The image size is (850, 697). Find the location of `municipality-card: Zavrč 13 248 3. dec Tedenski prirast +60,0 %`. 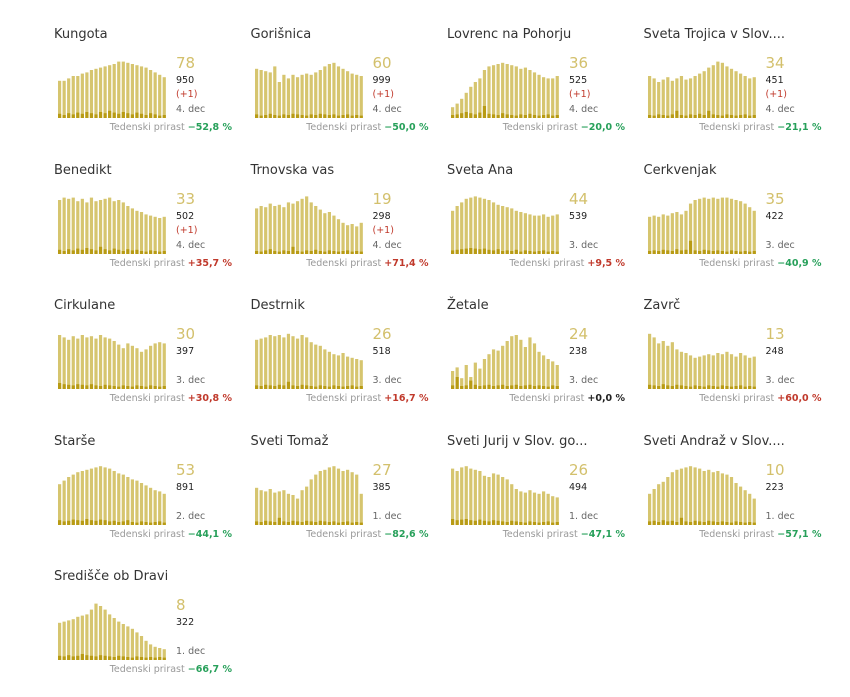

municipality-card: Zavrč 13 248 3. dec Tedenski prirast +60,0 % is located at coordinates (733, 357).